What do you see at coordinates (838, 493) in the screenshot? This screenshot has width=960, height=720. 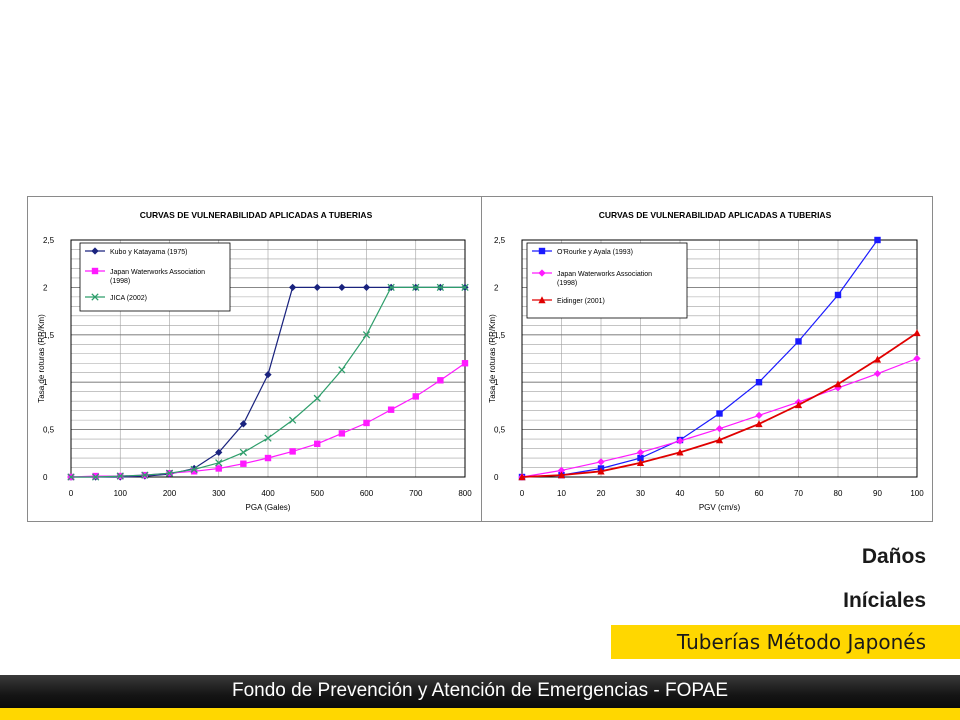 I see `chart2-x-tick-label: 80` at bounding box center [838, 493].